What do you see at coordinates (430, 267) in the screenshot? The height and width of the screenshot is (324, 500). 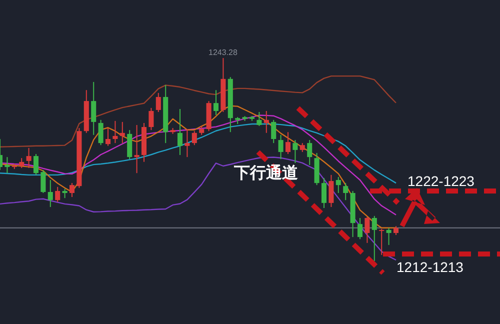 I see `annotation: 1212-1213` at bounding box center [430, 267].